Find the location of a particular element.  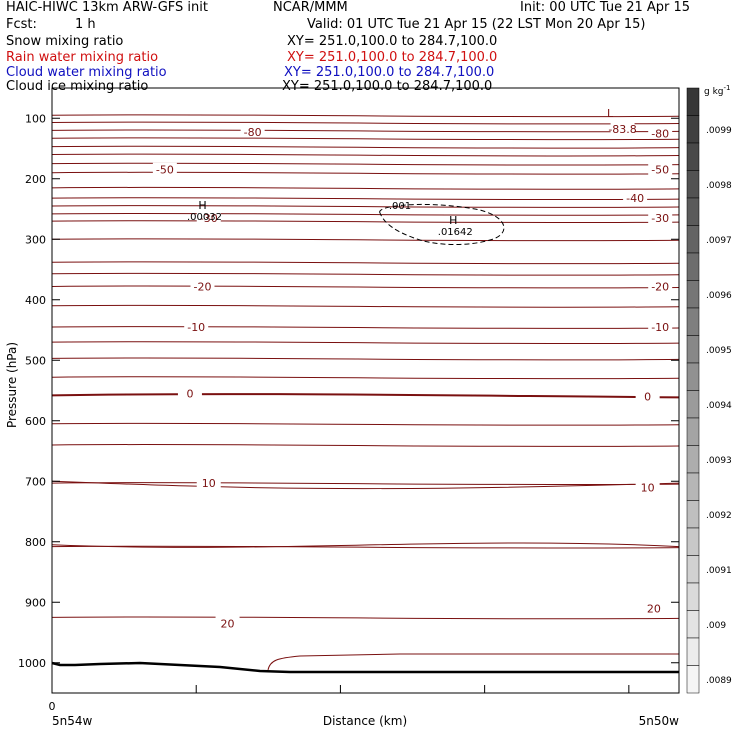

x-tick-label-right: 5n50w is located at coordinates (659, 721).